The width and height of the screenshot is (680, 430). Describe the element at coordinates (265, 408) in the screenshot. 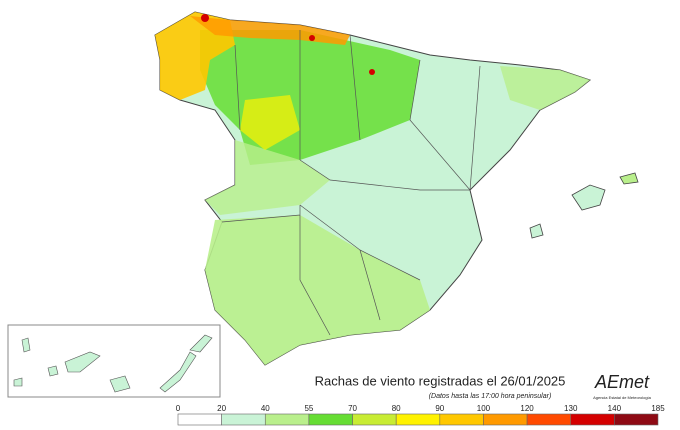

I see `legend-tick-label: 40` at that location.